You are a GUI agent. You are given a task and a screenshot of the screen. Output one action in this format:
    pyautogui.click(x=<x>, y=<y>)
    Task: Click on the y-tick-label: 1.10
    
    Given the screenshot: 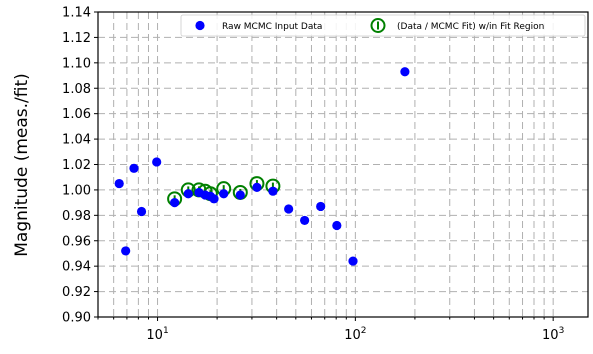 What is the action you would take?
    pyautogui.click(x=76, y=63)
    